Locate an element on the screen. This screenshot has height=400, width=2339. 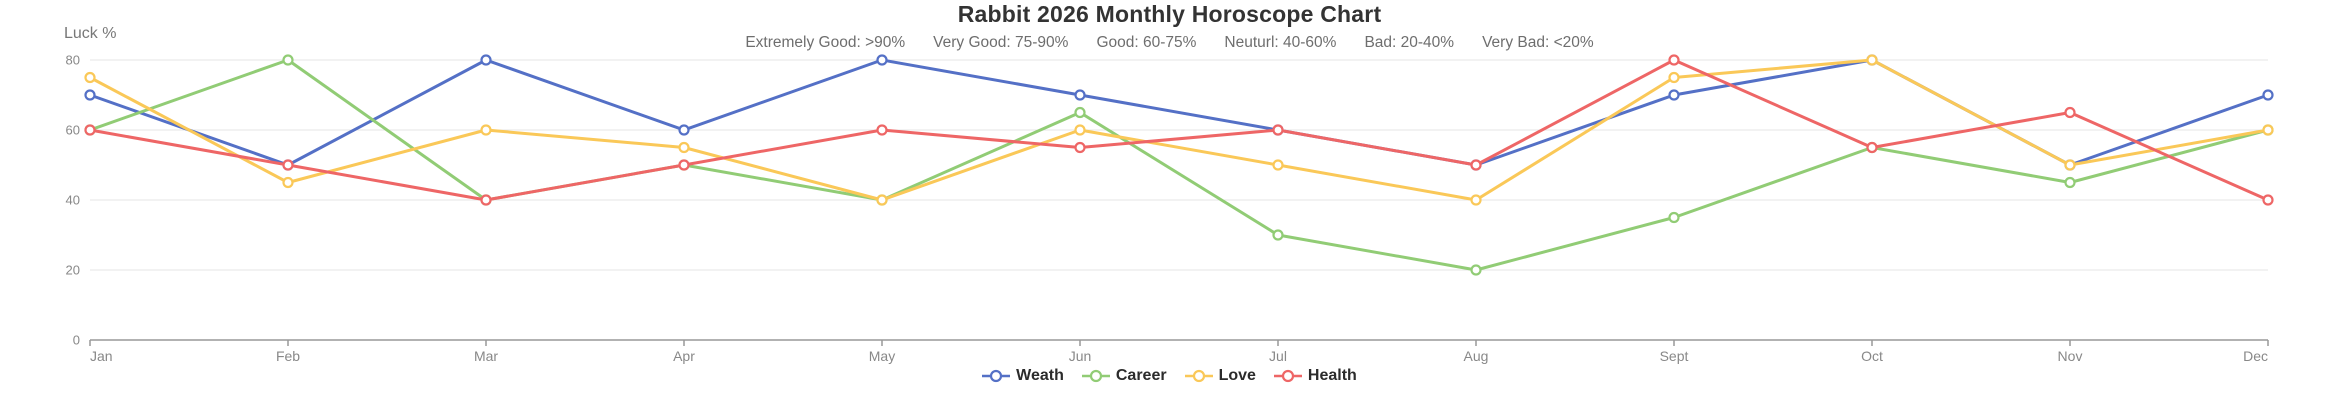
y-tick-label: 60 is located at coordinates (73, 130).